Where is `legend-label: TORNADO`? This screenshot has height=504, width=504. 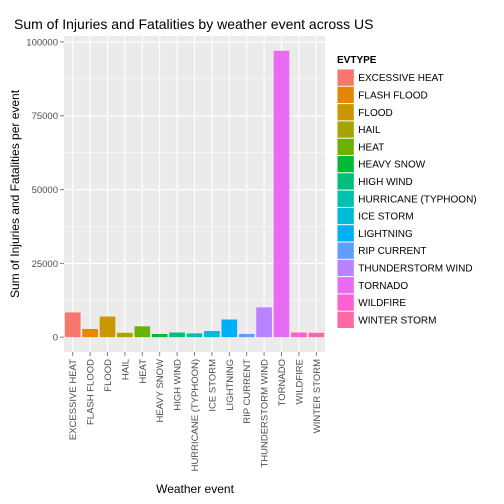
legend-label: TORNADO is located at coordinates (383, 286).